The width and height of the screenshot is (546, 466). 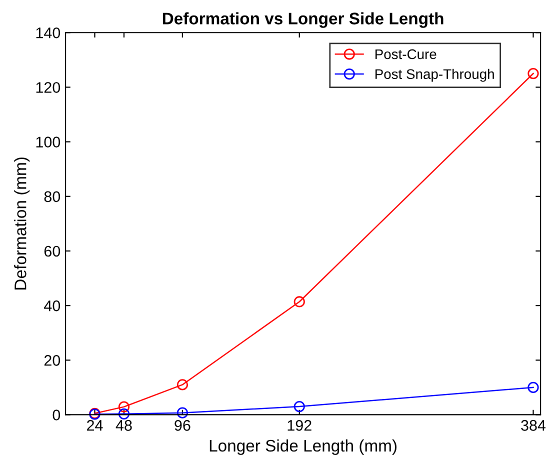 What do you see at coordinates (48, 142) in the screenshot?
I see `y-tick-label: 100` at bounding box center [48, 142].